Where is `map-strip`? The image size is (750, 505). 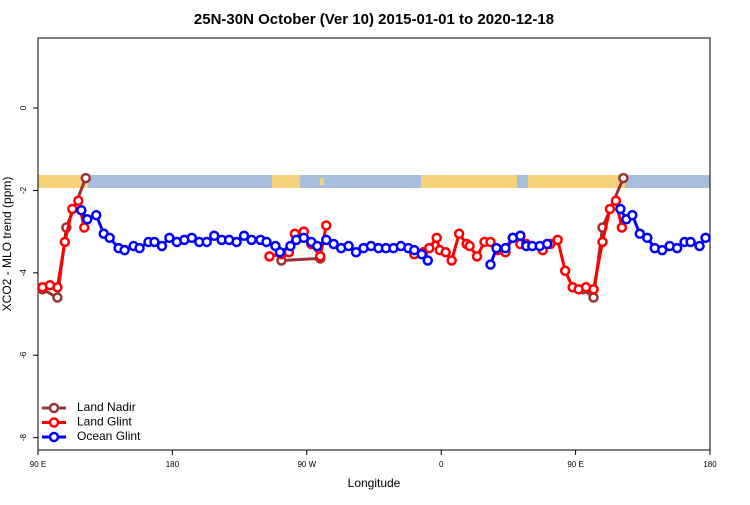 map-strip is located at coordinates (374, 181).